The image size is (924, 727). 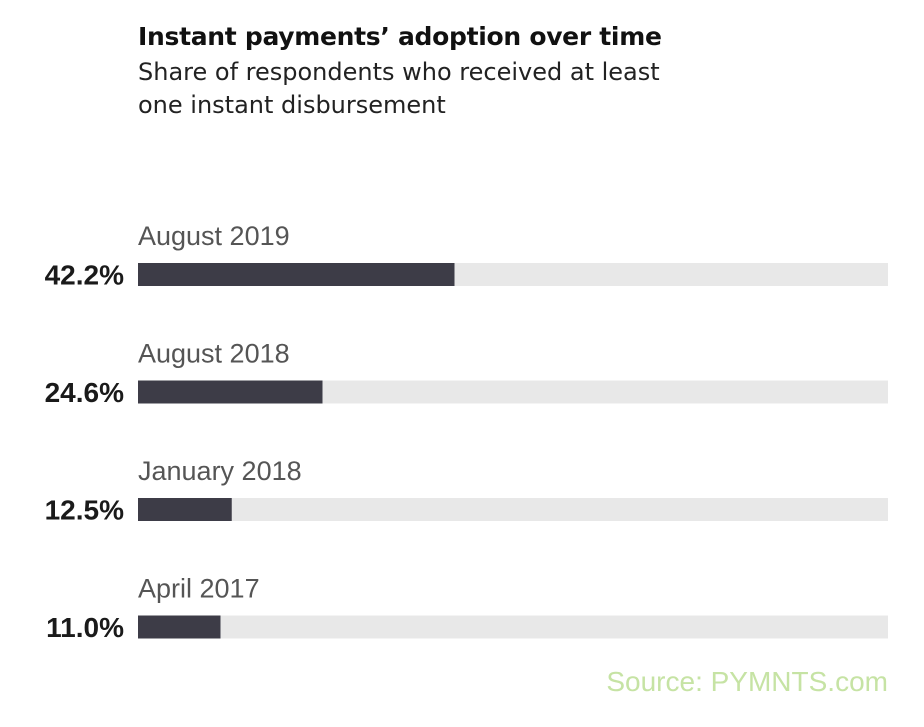 What do you see at coordinates (84, 510) in the screenshot?
I see `value-label: 12.5%` at bounding box center [84, 510].